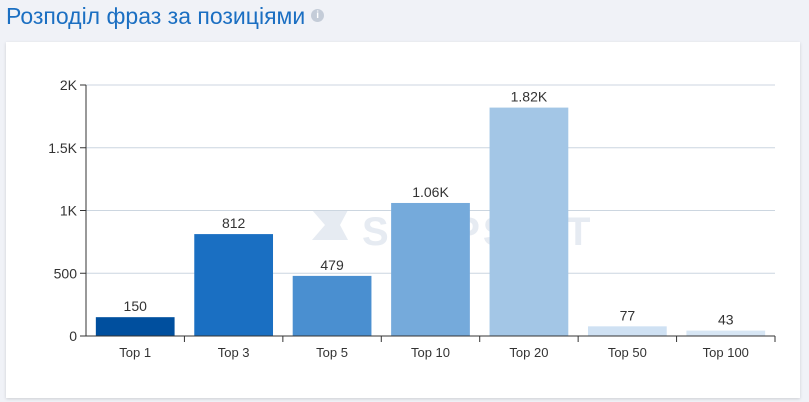  What do you see at coordinates (136, 306) in the screenshot?
I see `data-label: 150` at bounding box center [136, 306].